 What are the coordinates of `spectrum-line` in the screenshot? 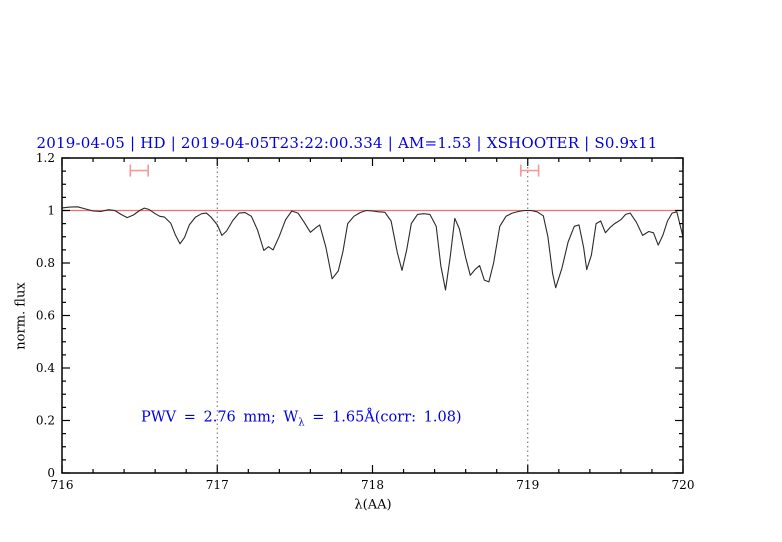 It's located at (372, 248).